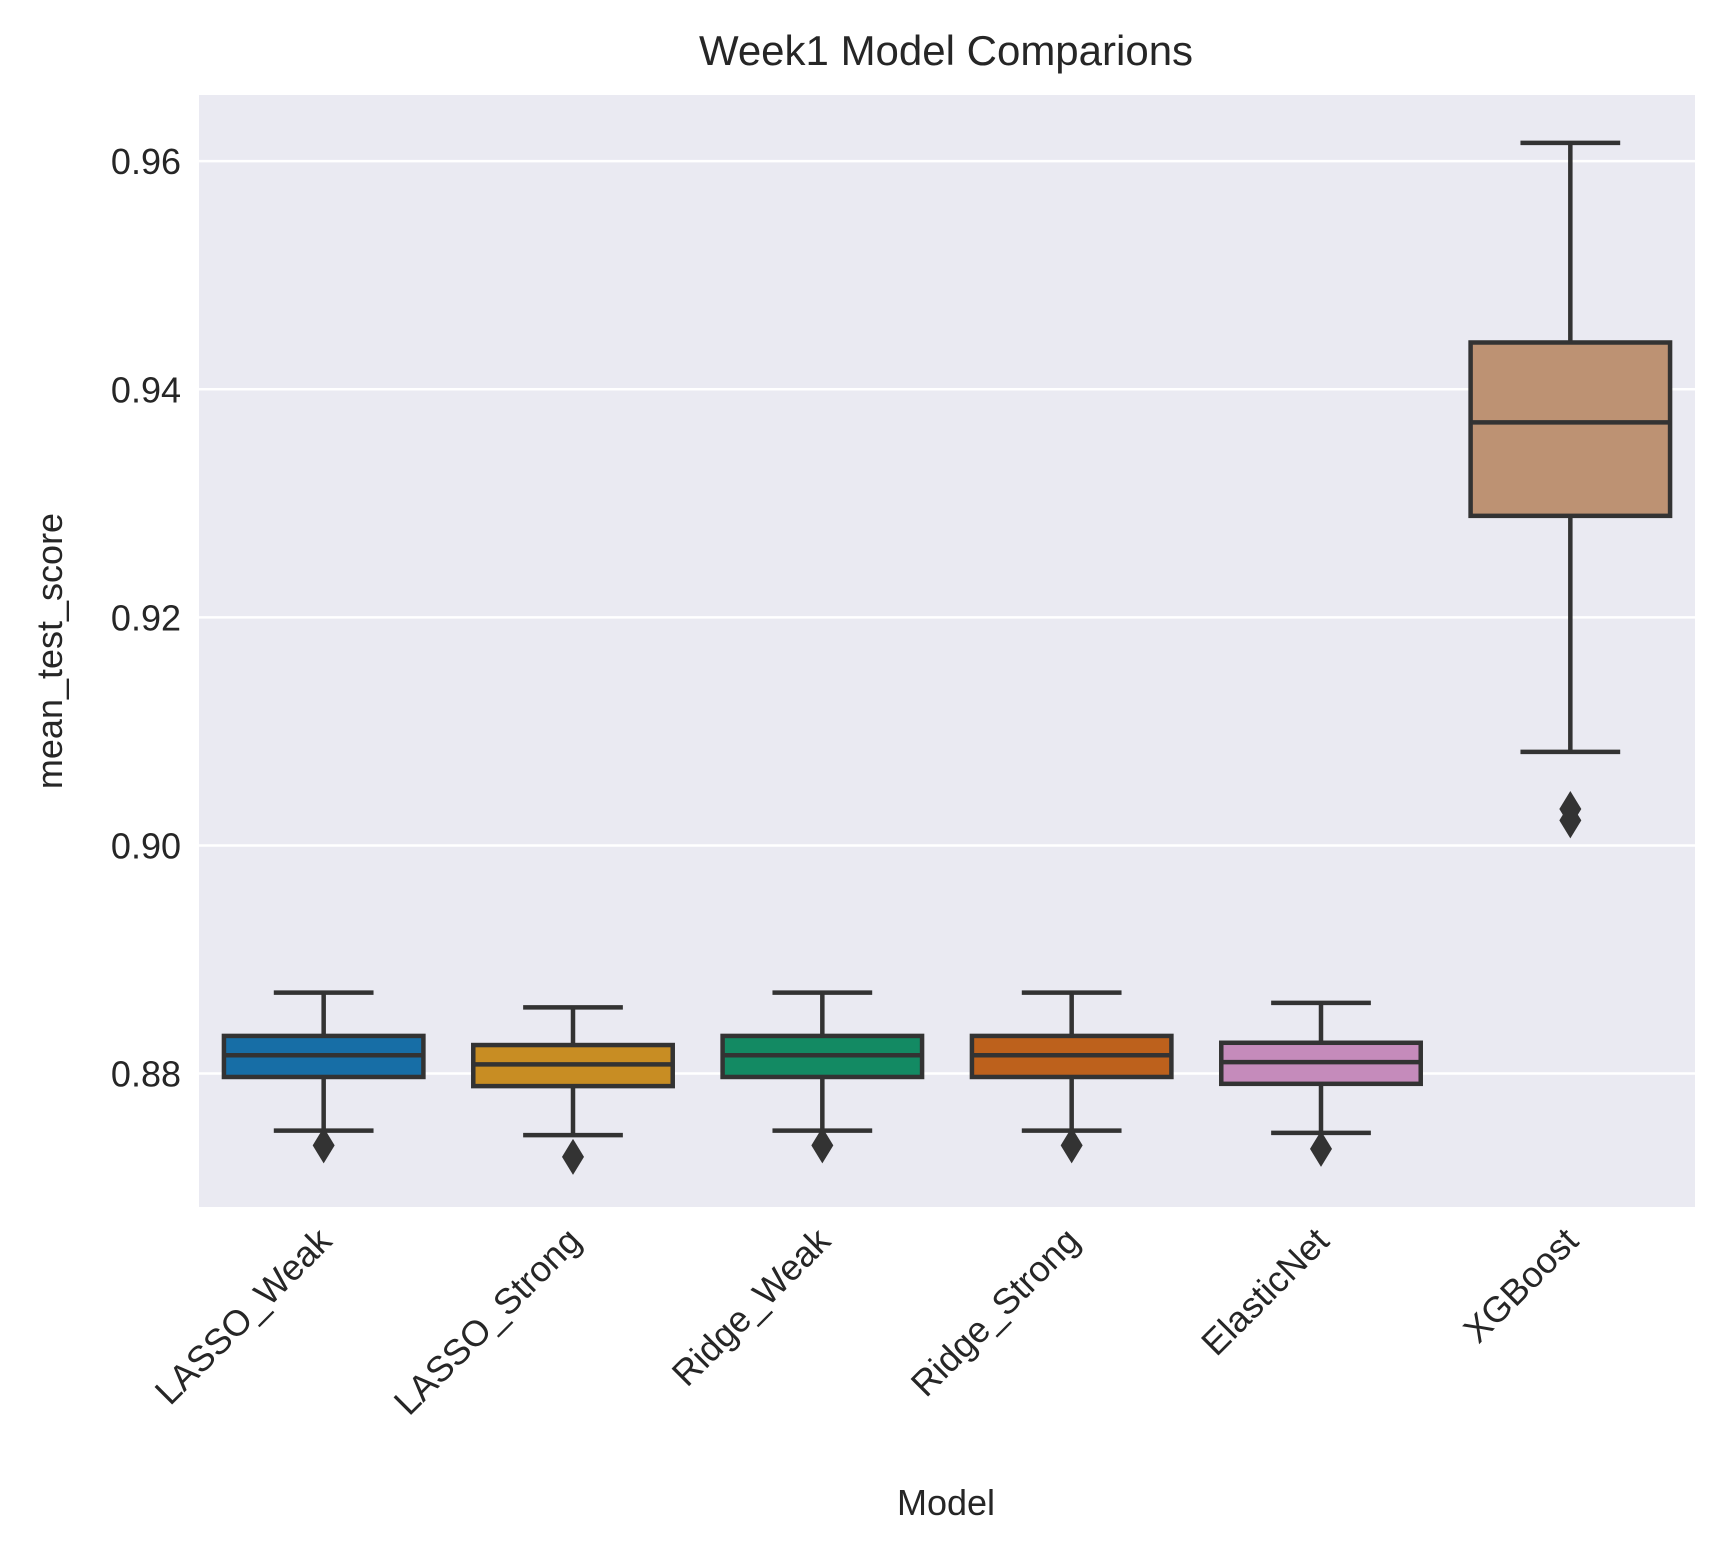  Describe the element at coordinates (146, 845) in the screenshot. I see `y-tick-label: 0.90` at that location.